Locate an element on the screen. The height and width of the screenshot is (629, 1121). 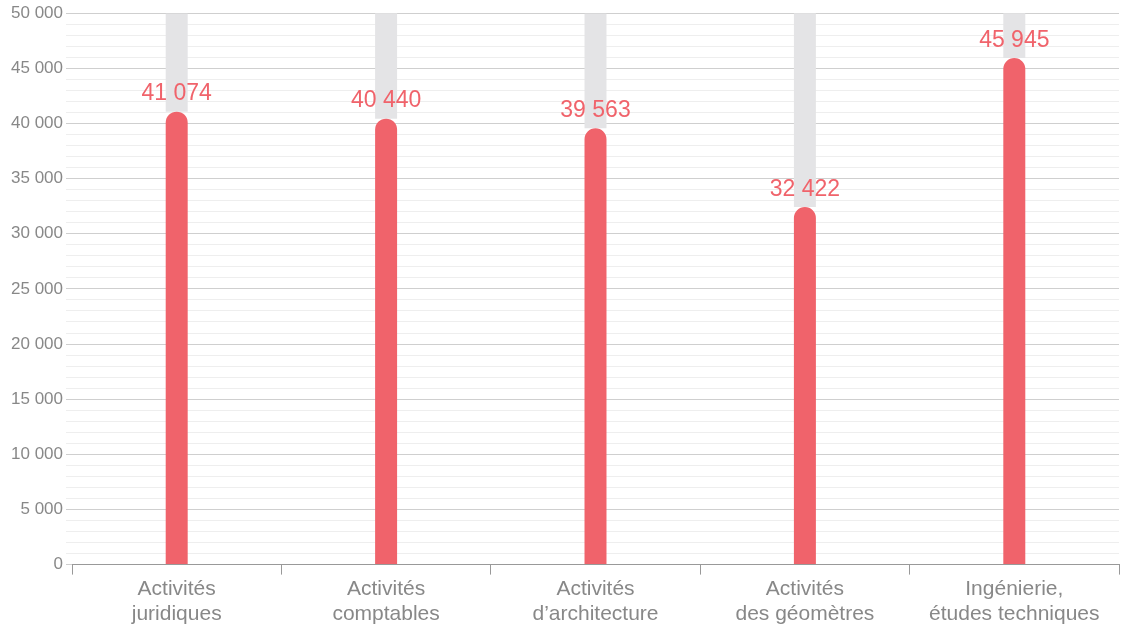
y-tick-label: 50 000 is located at coordinates (37, 12).